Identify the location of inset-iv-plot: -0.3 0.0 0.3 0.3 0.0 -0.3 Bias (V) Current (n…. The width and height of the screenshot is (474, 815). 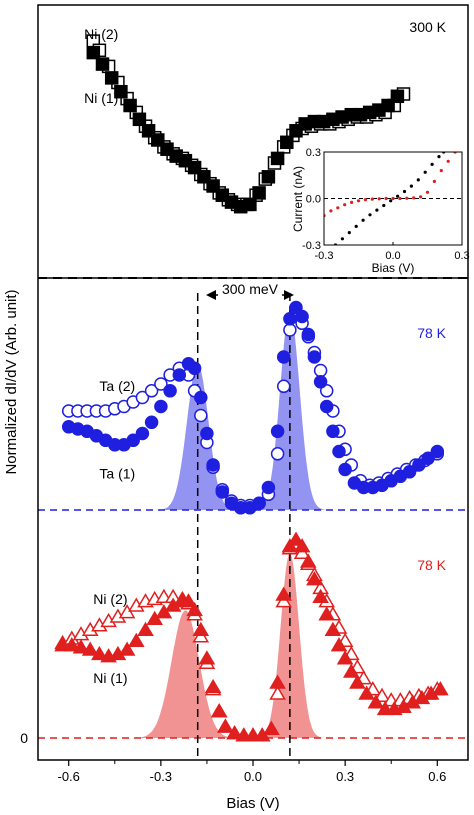
(380, 211).